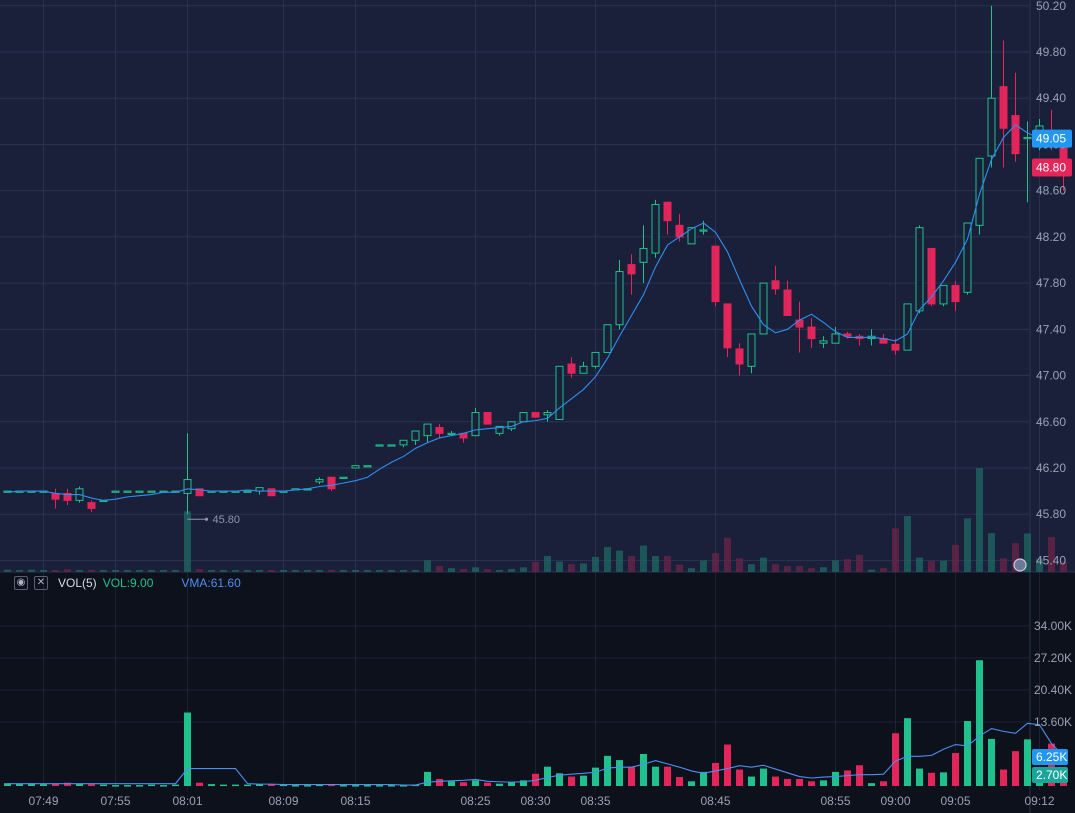  What do you see at coordinates (1053, 626) in the screenshot?
I see `volume-tick-label: 34.00K` at bounding box center [1053, 626].